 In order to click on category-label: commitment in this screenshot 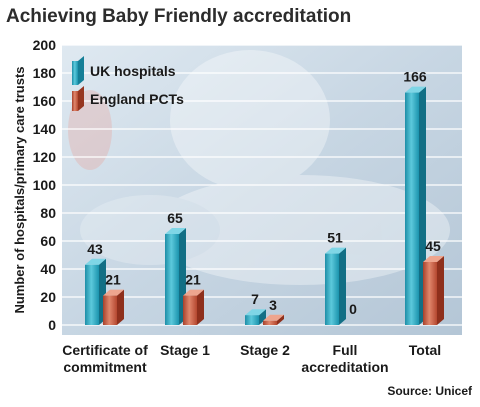, I will do `click(105, 367)`.